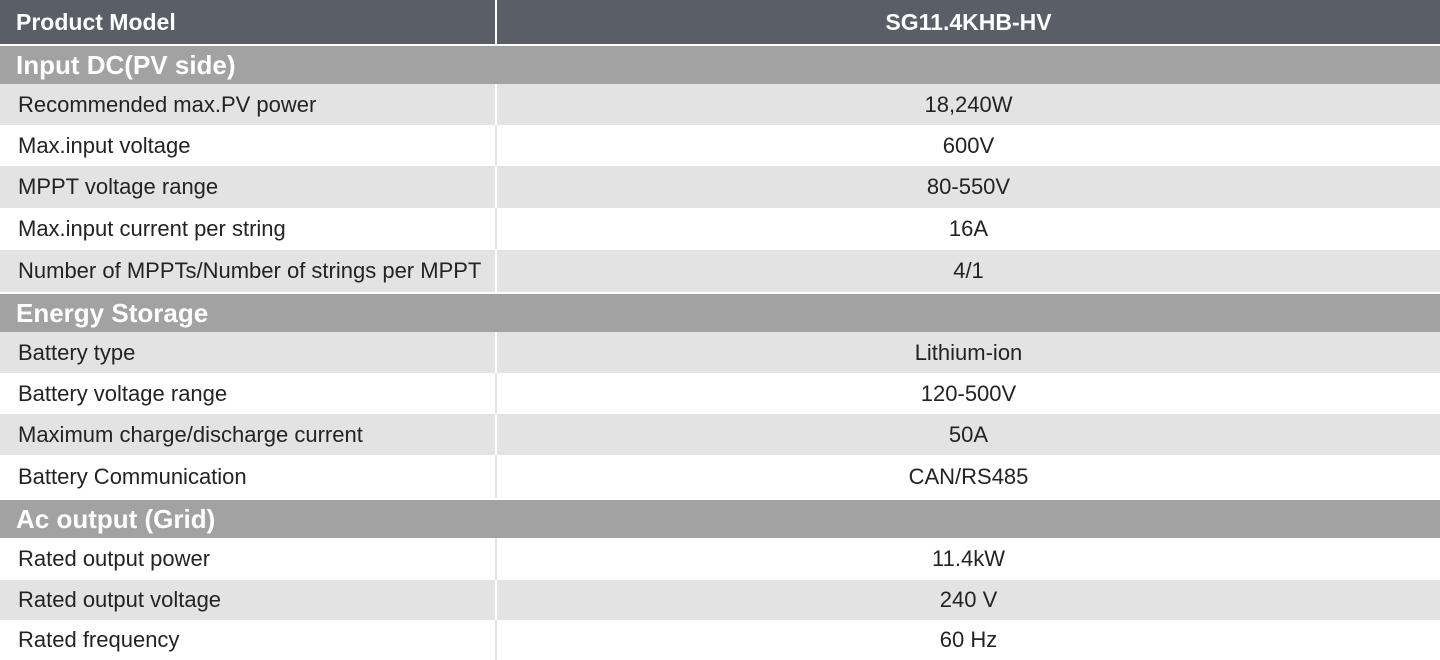  What do you see at coordinates (967, 476) in the screenshot?
I see `row-value: CAN/RS485` at bounding box center [967, 476].